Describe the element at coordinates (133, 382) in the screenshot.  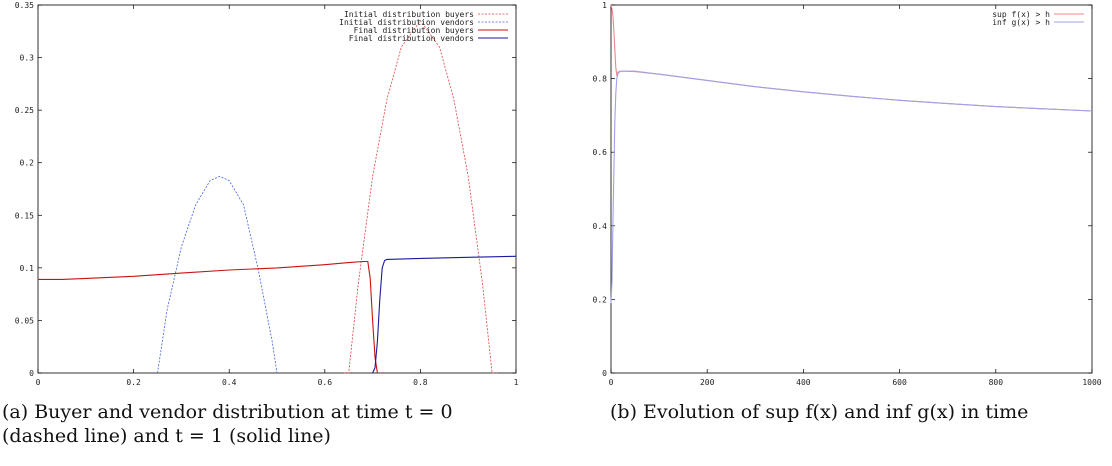
I see `x-tick-label: 0.2` at that location.